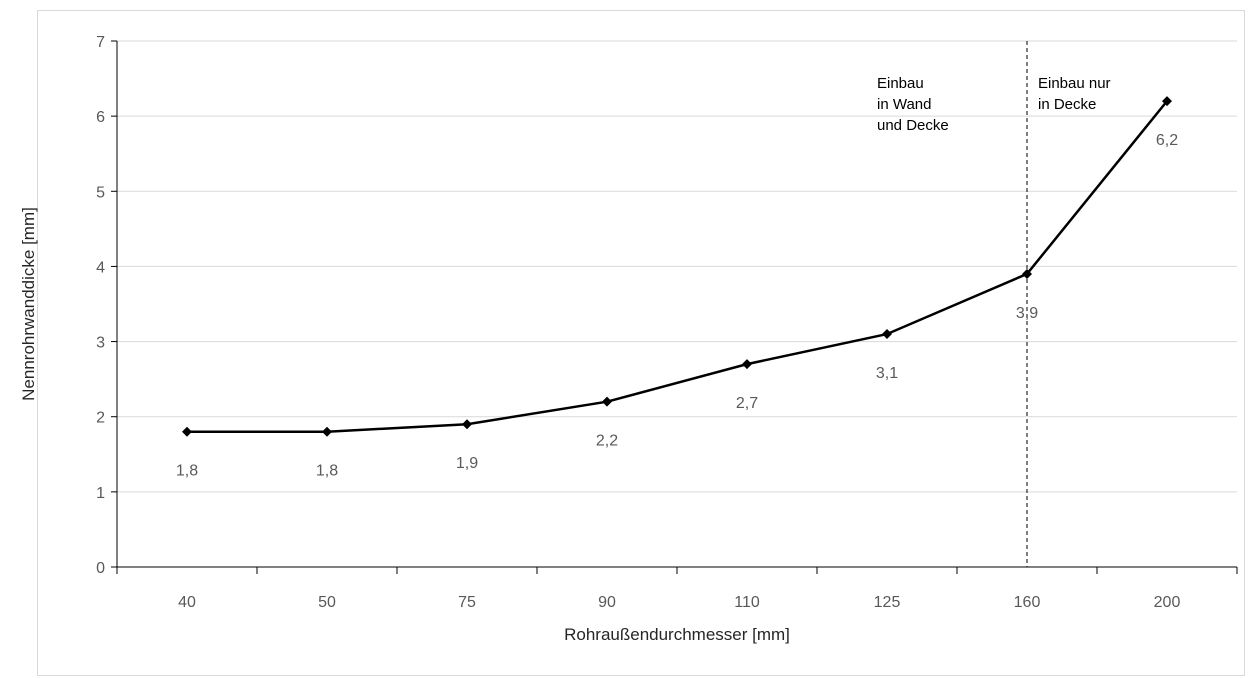 This screenshot has height=678, width=1255. I want to click on data-label: 1,9, so click(467, 463).